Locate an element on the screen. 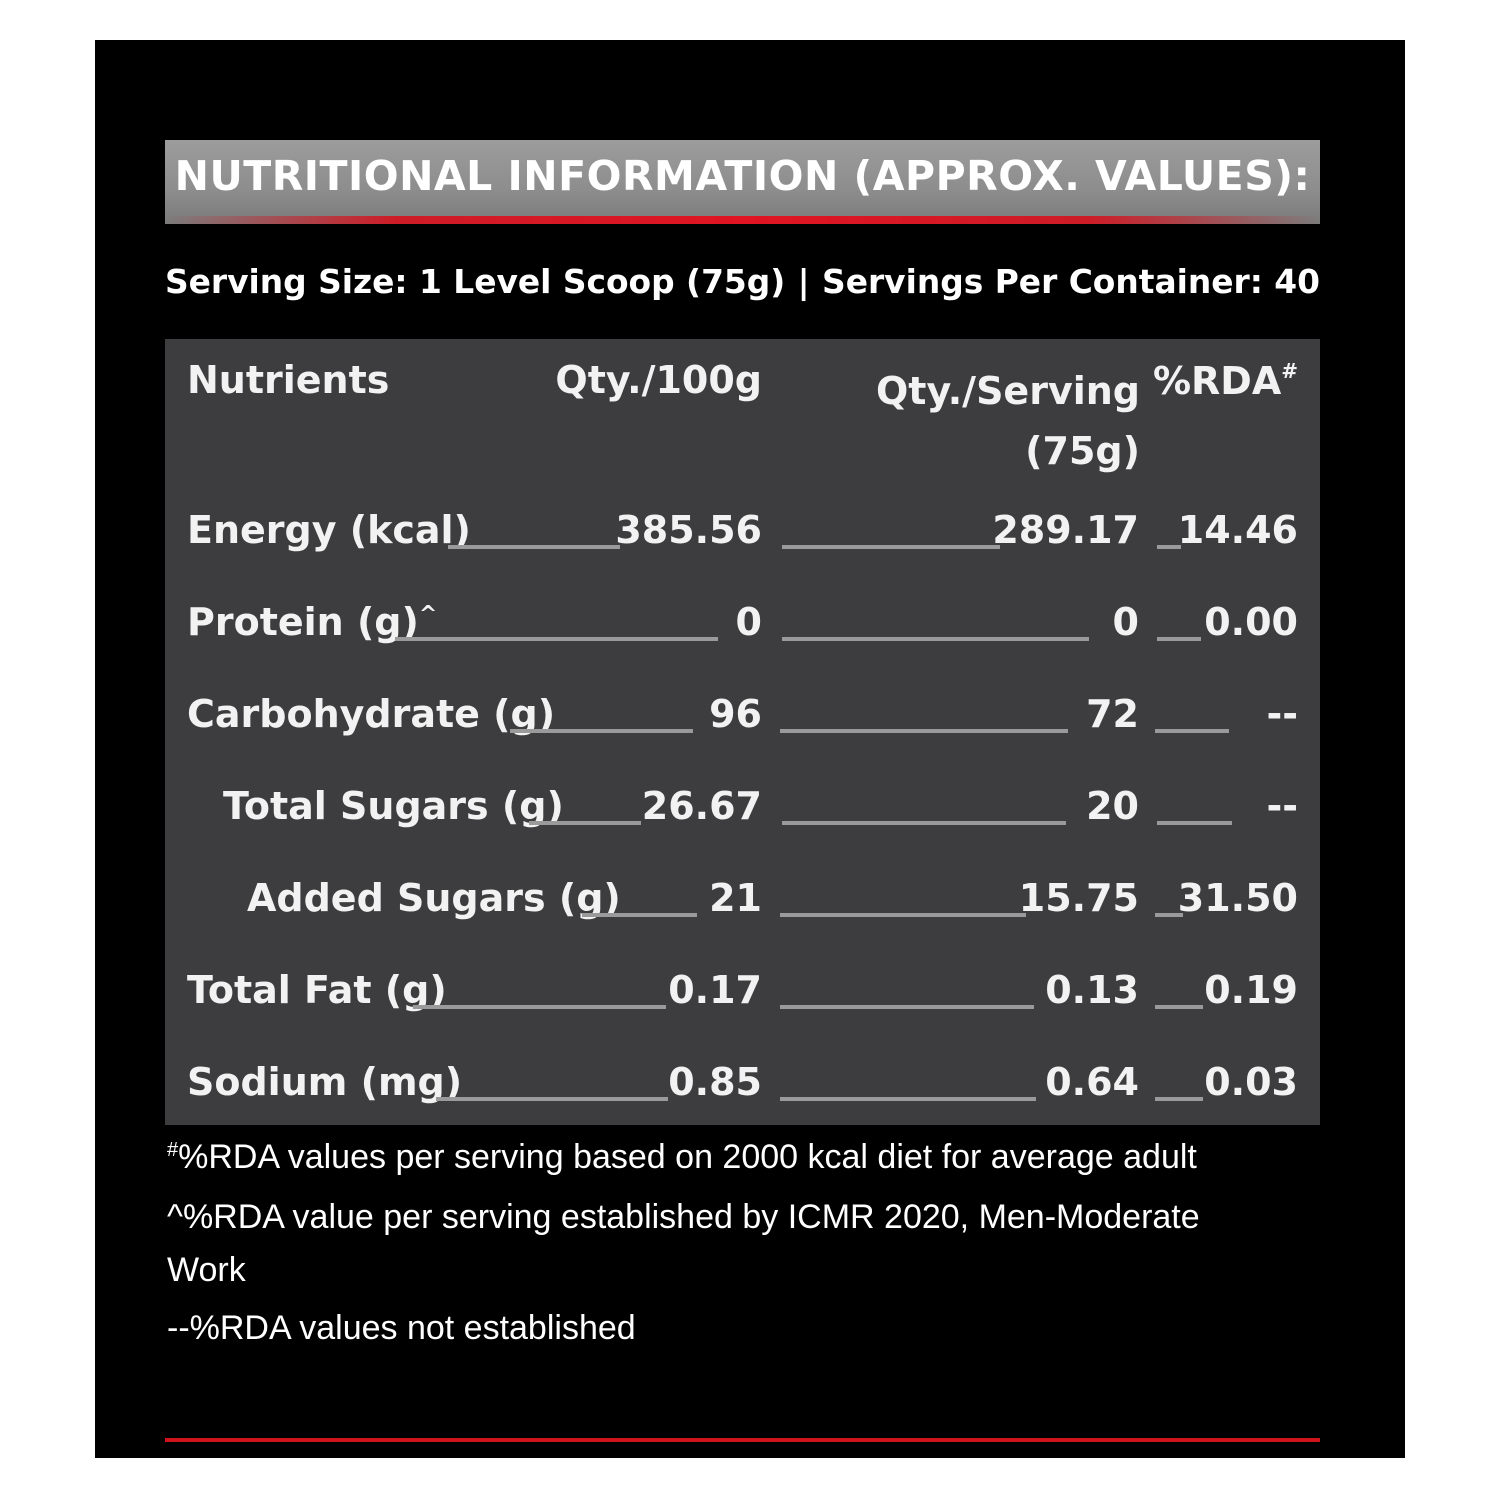  row-energy-rda: 14.46 is located at coordinates (1237, 530).